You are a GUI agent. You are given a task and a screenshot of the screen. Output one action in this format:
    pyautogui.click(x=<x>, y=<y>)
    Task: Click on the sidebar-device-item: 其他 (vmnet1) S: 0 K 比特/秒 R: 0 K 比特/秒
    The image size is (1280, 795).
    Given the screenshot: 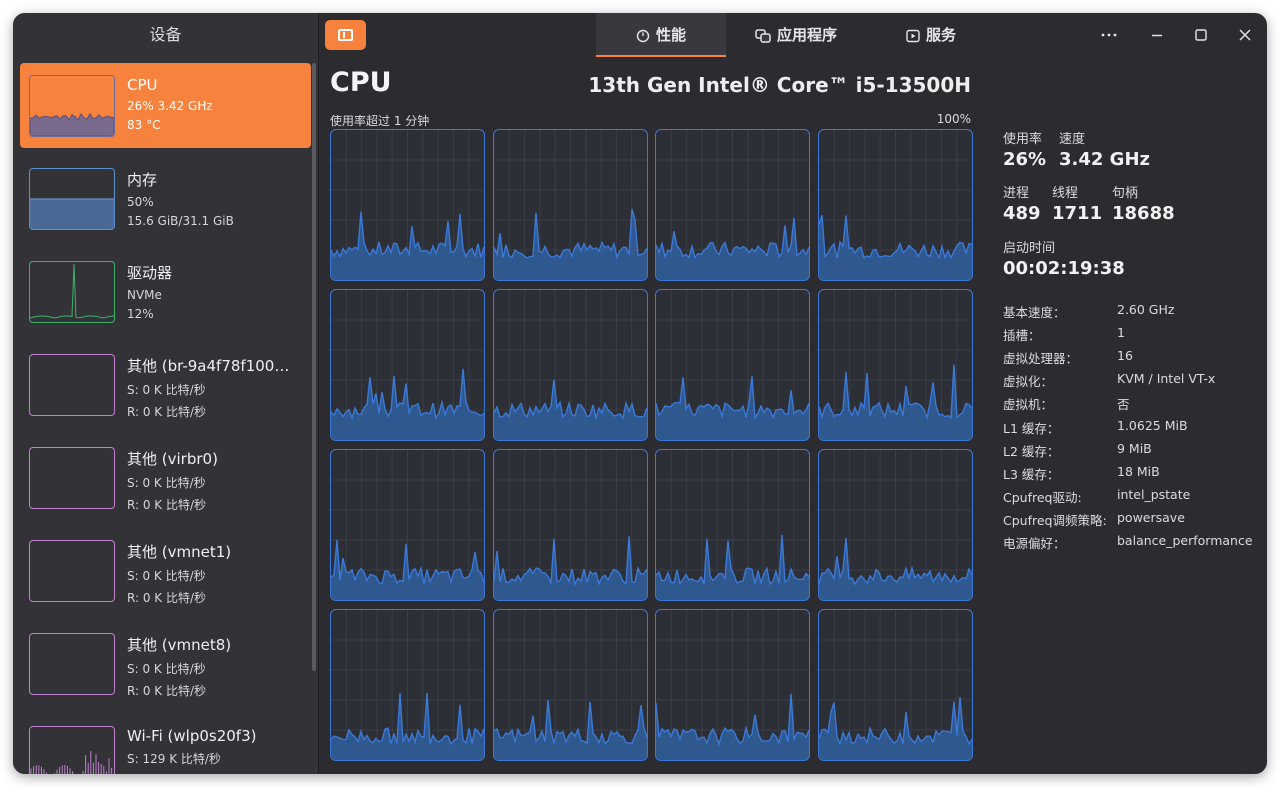 What is the action you would take?
    pyautogui.click(x=165, y=570)
    